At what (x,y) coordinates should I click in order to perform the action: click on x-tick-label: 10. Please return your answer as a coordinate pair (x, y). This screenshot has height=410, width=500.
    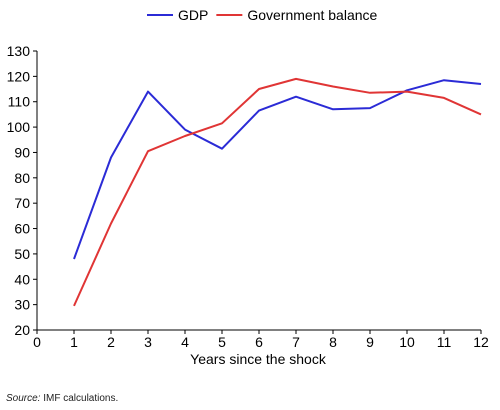
    Looking at the image, I should click on (407, 342).